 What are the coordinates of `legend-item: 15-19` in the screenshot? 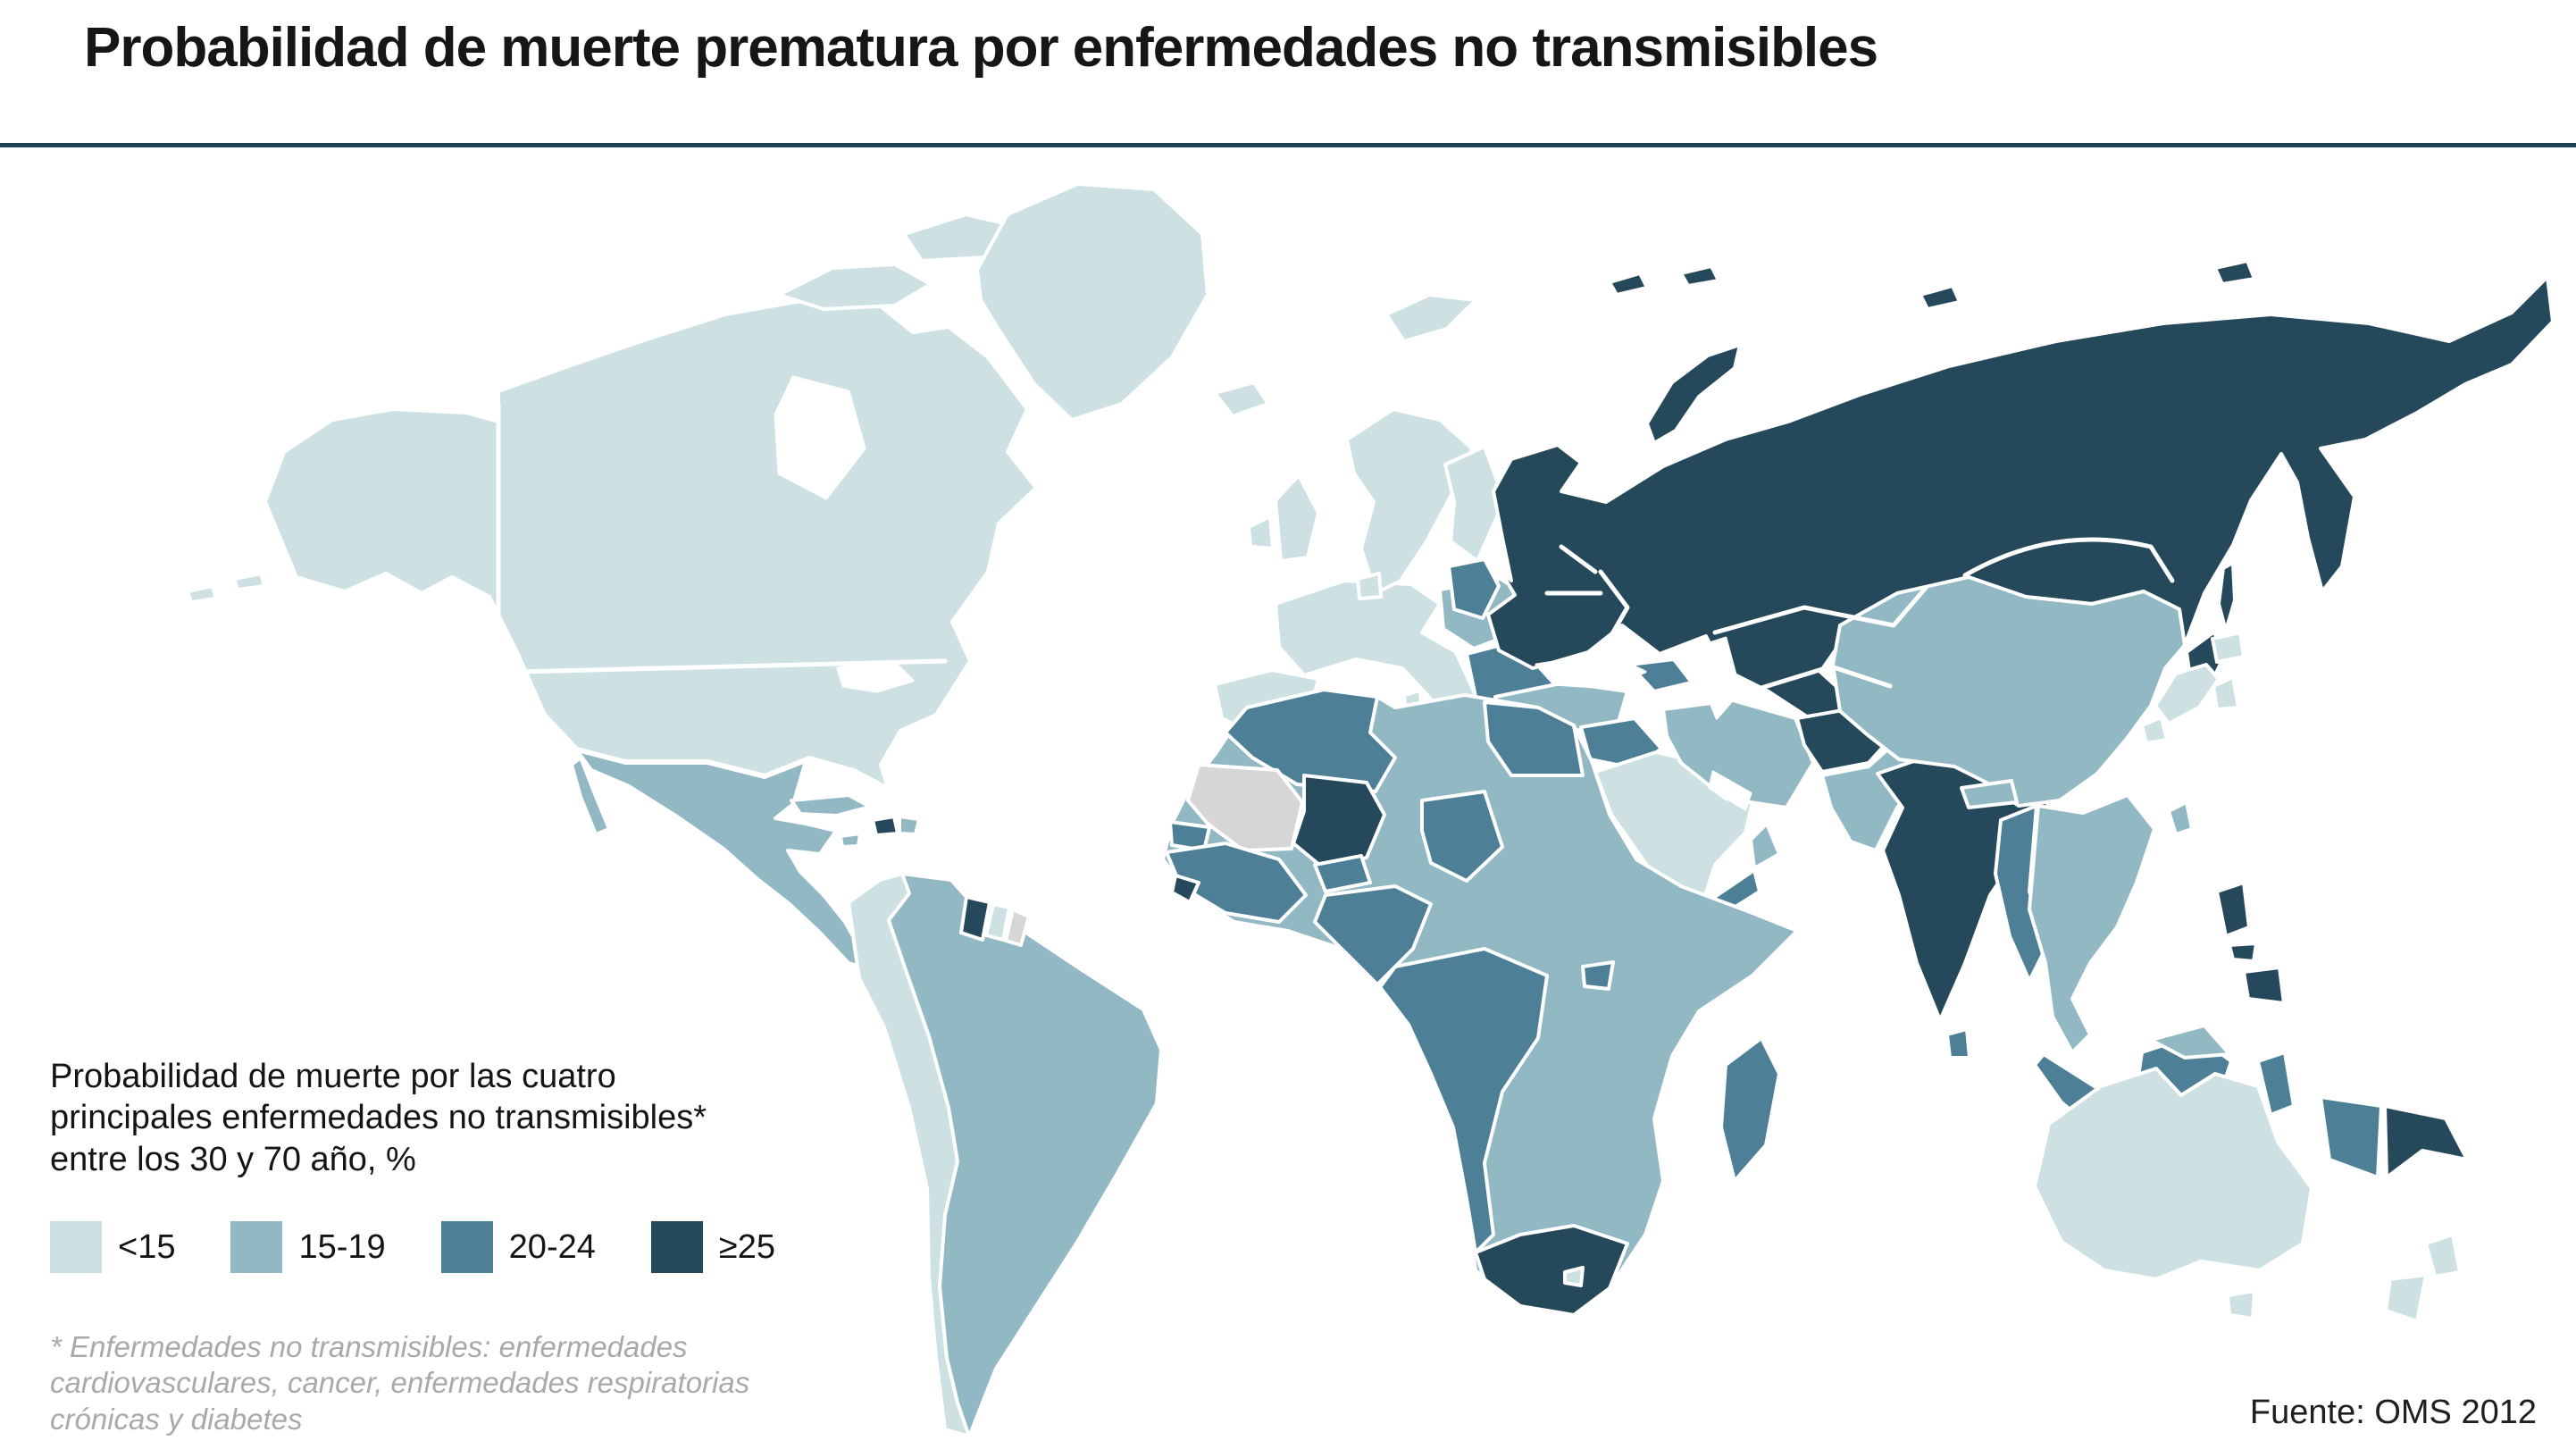 It's located at (308, 1247).